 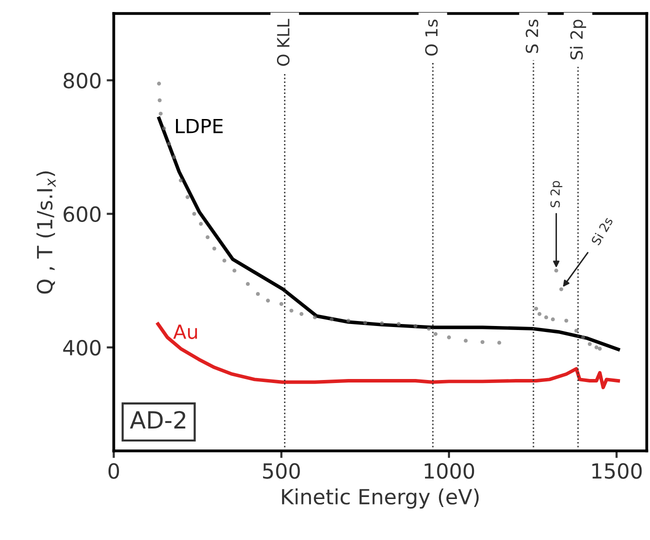 What do you see at coordinates (578, 40) in the screenshot?
I see `ref-line-label: Si 2p` at bounding box center [578, 40].